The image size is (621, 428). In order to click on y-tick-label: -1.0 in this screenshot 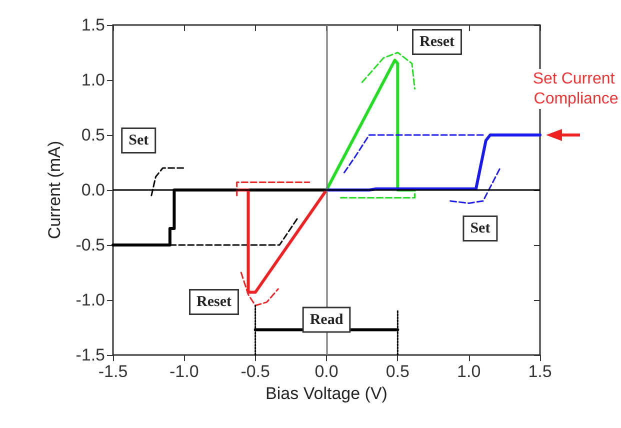, I will do `click(90, 300)`.